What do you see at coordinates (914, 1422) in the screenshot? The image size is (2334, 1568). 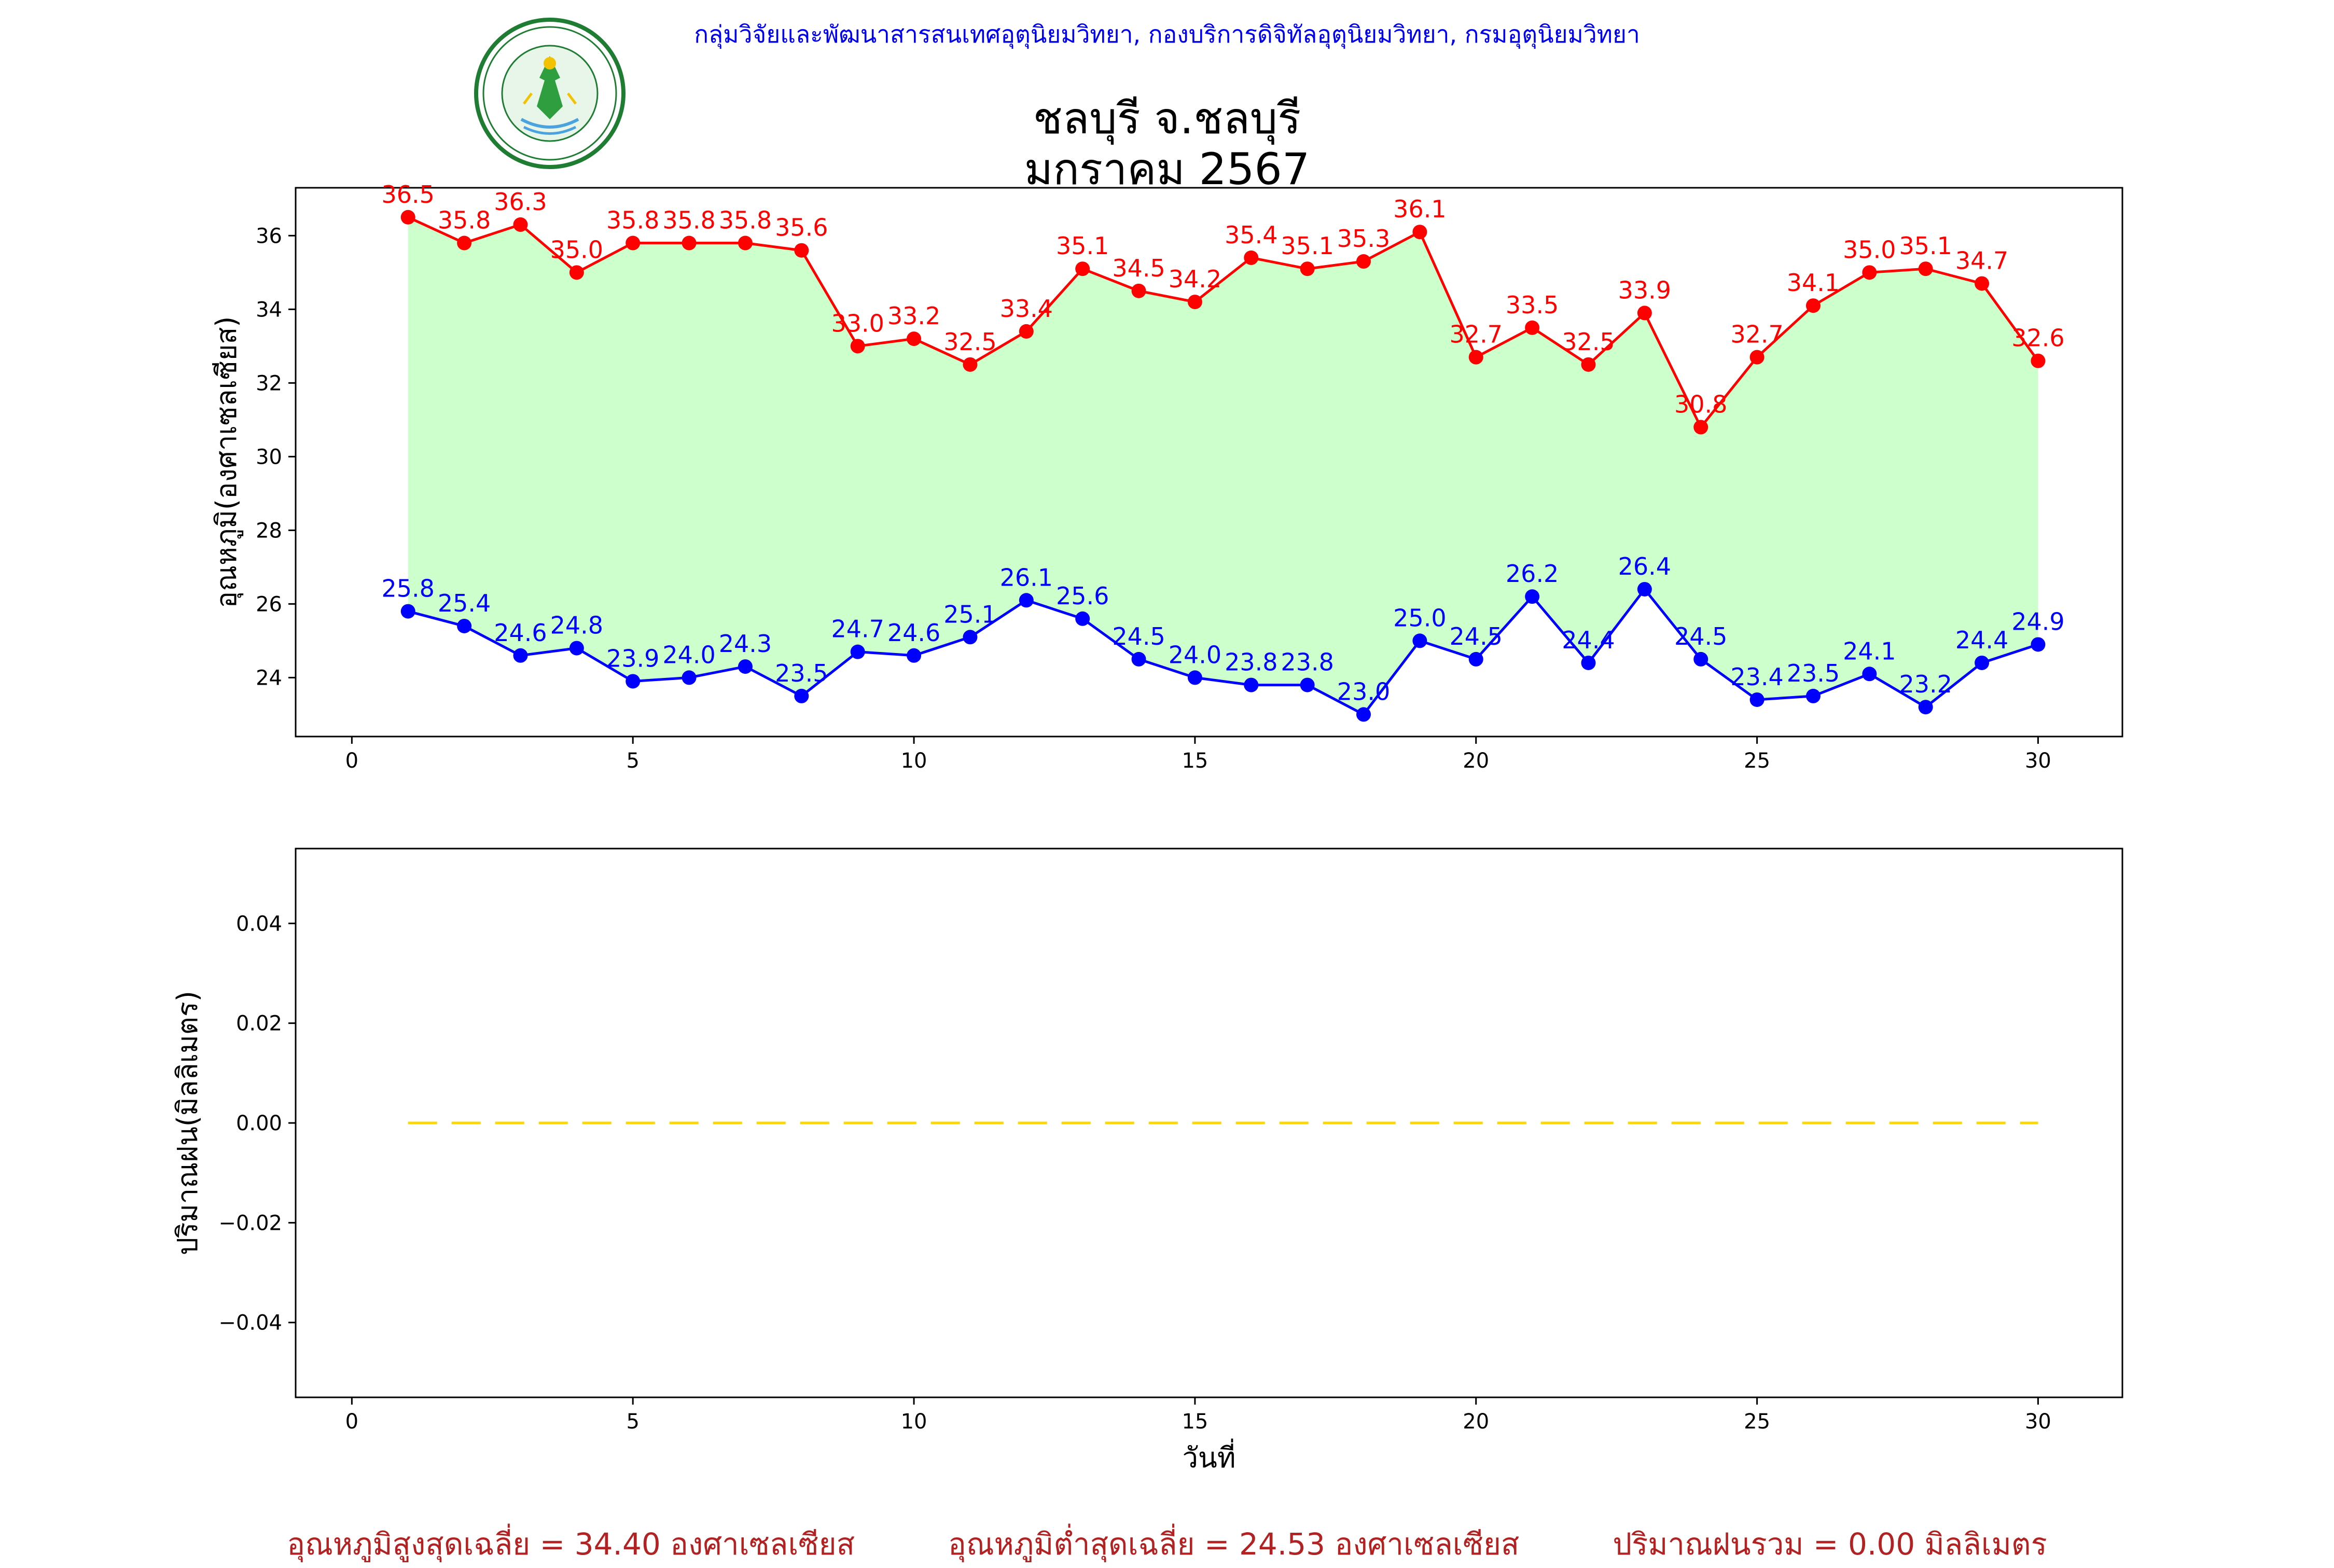 I see `x-tick-label: 10` at bounding box center [914, 1422].